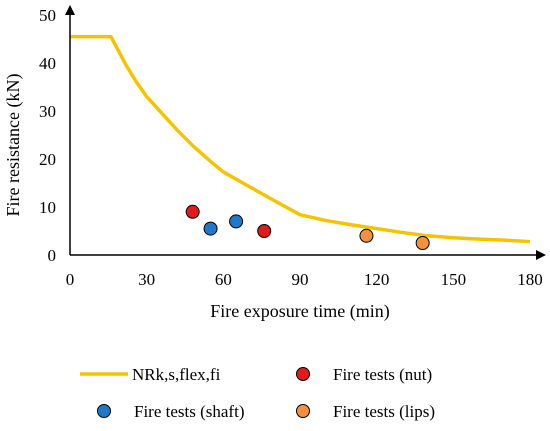 This screenshot has width=550, height=431. What do you see at coordinates (299, 311) in the screenshot?
I see `x-axis-title: Fire exposure time (min)` at bounding box center [299, 311].